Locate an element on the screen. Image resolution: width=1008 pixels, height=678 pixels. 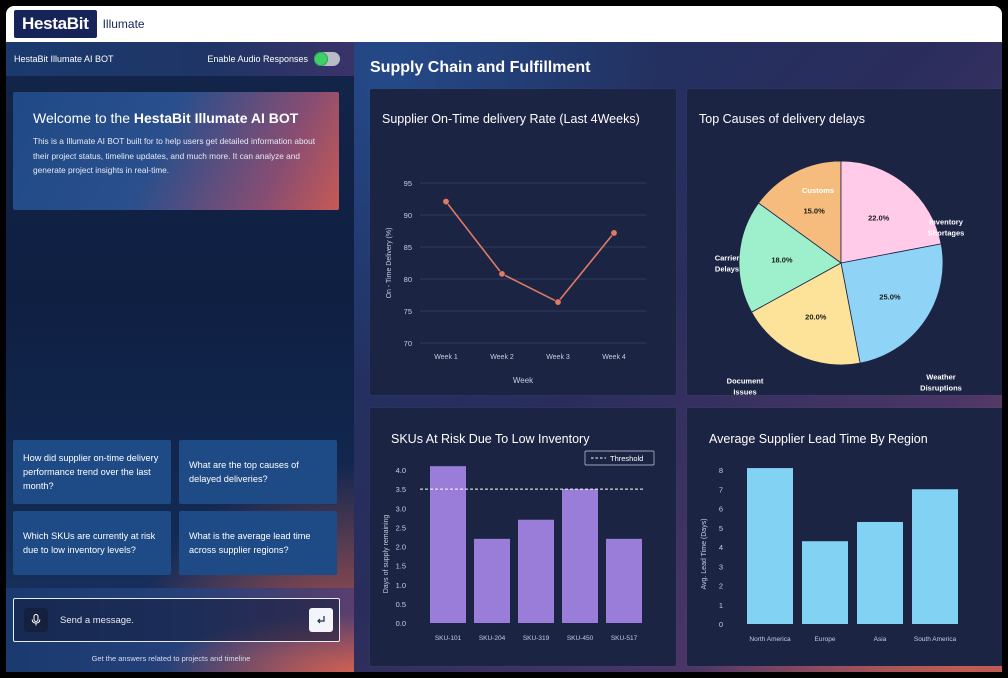
y-tick-label: 0.5 is located at coordinates (401, 604).